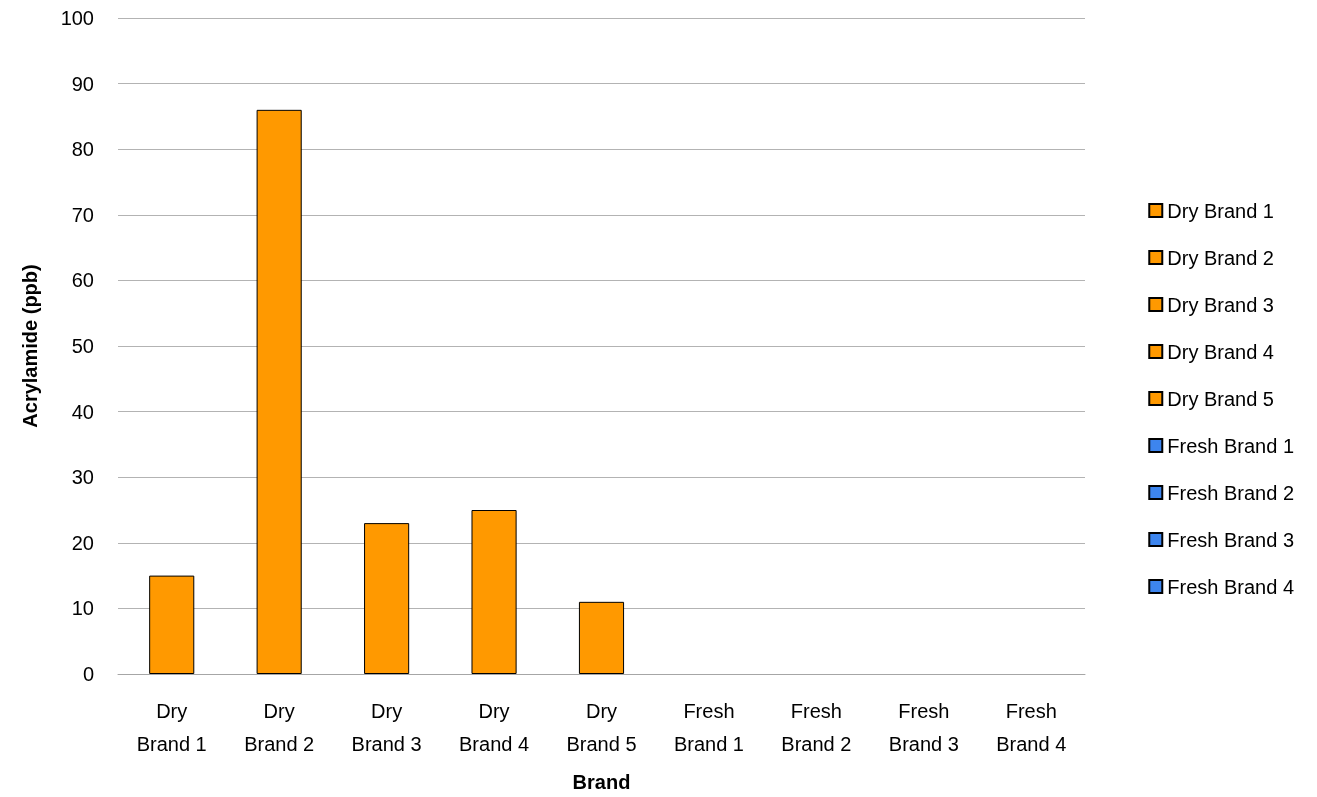 This screenshot has width=1317, height=797. I want to click on y-tick-label: 80, so click(82, 149).